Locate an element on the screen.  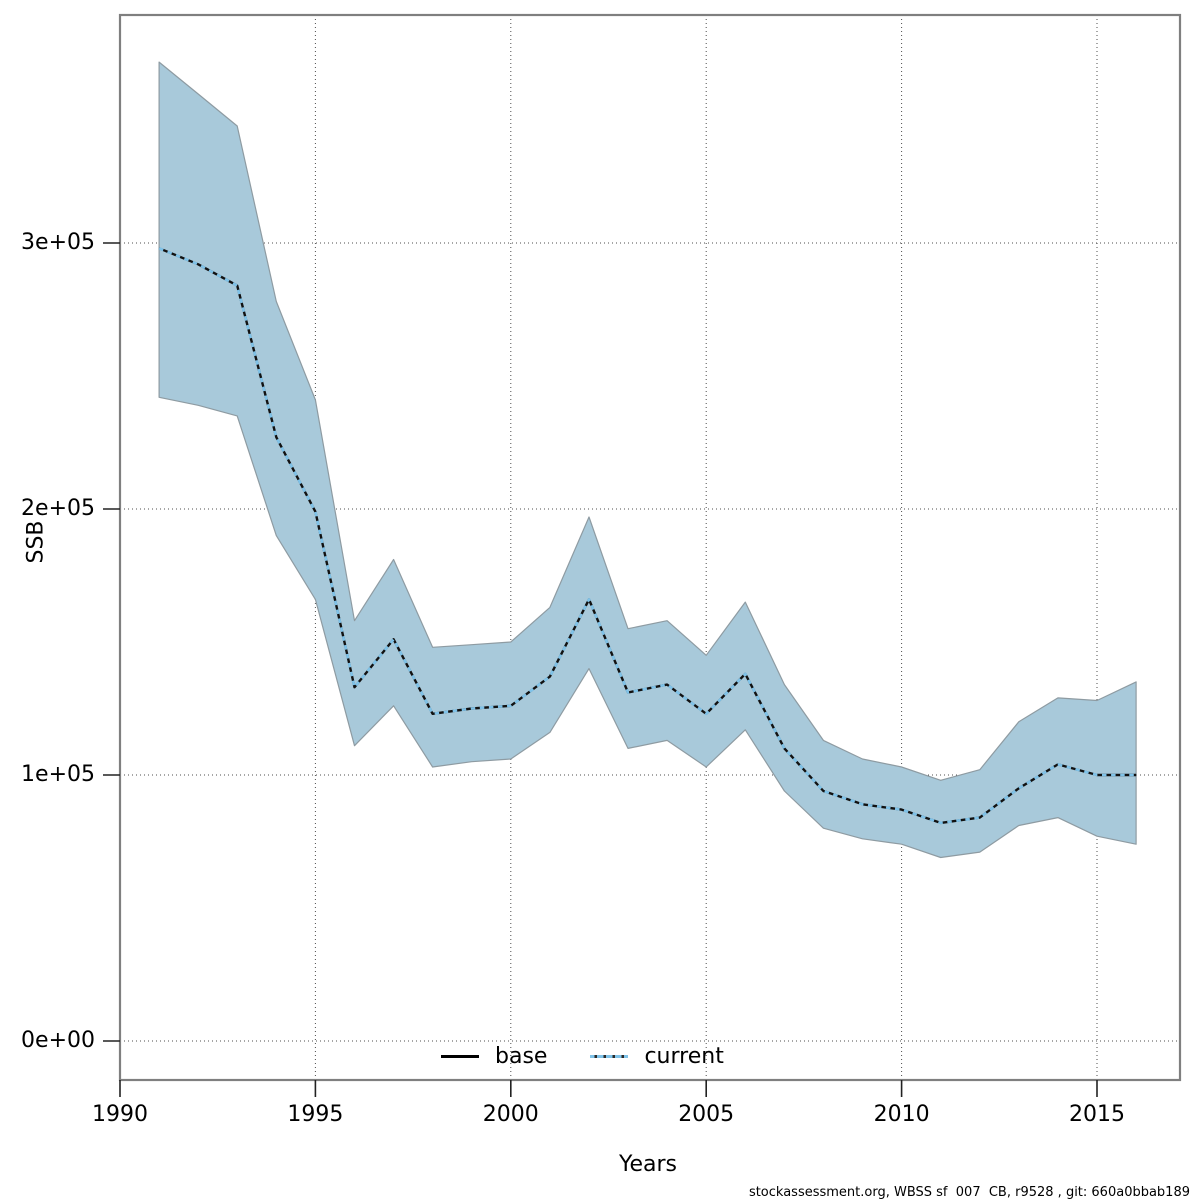
legend: base current is located at coordinates (582, 1056).